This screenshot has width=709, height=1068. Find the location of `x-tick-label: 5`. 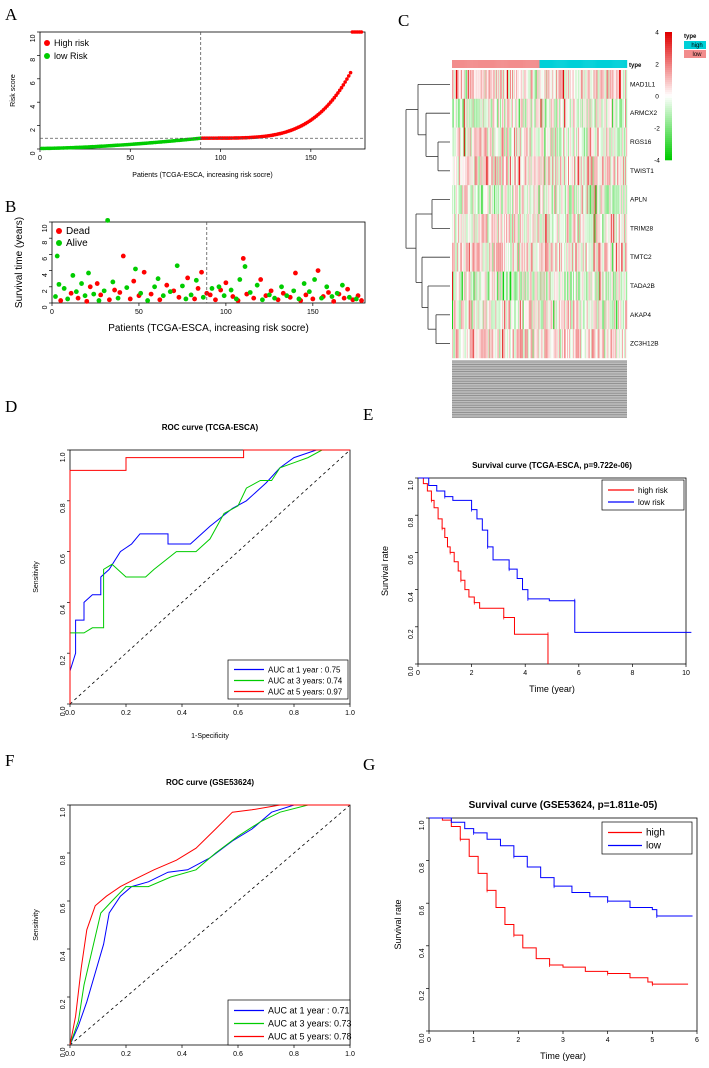

x-tick-label: 5 is located at coordinates (652, 1040).